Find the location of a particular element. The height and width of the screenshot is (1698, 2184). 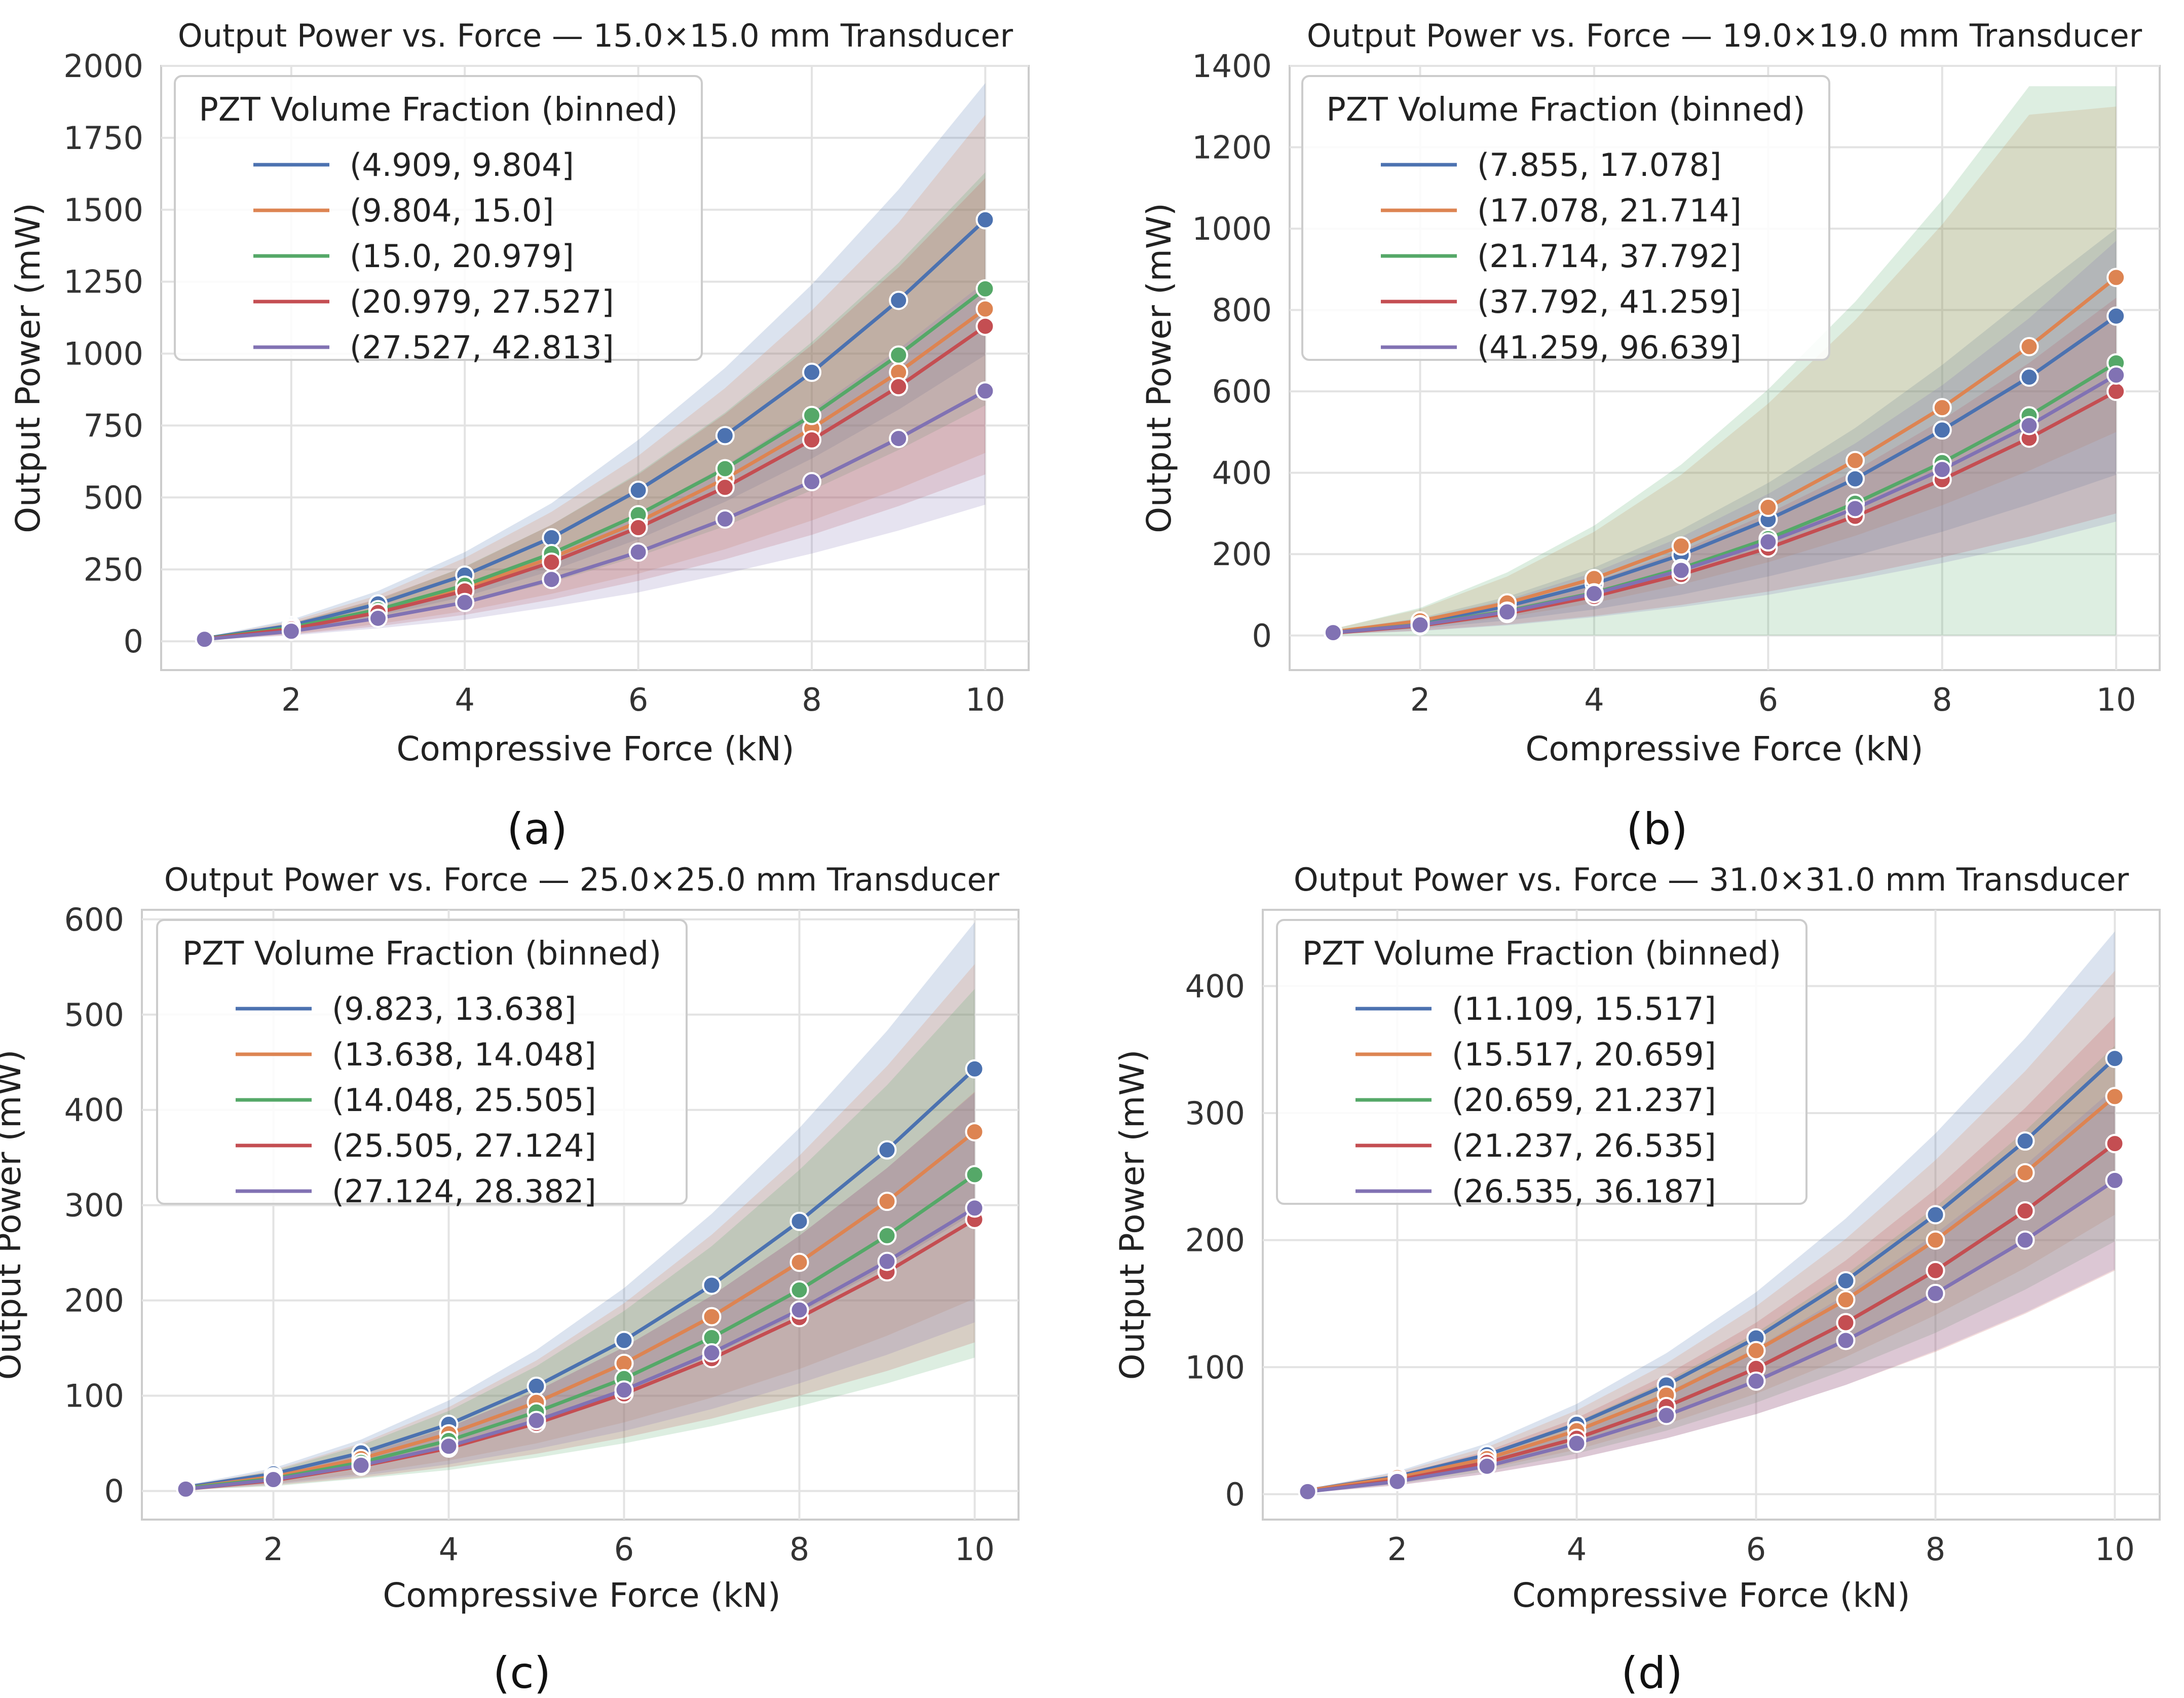

panel-label: (b) is located at coordinates (1657, 830).